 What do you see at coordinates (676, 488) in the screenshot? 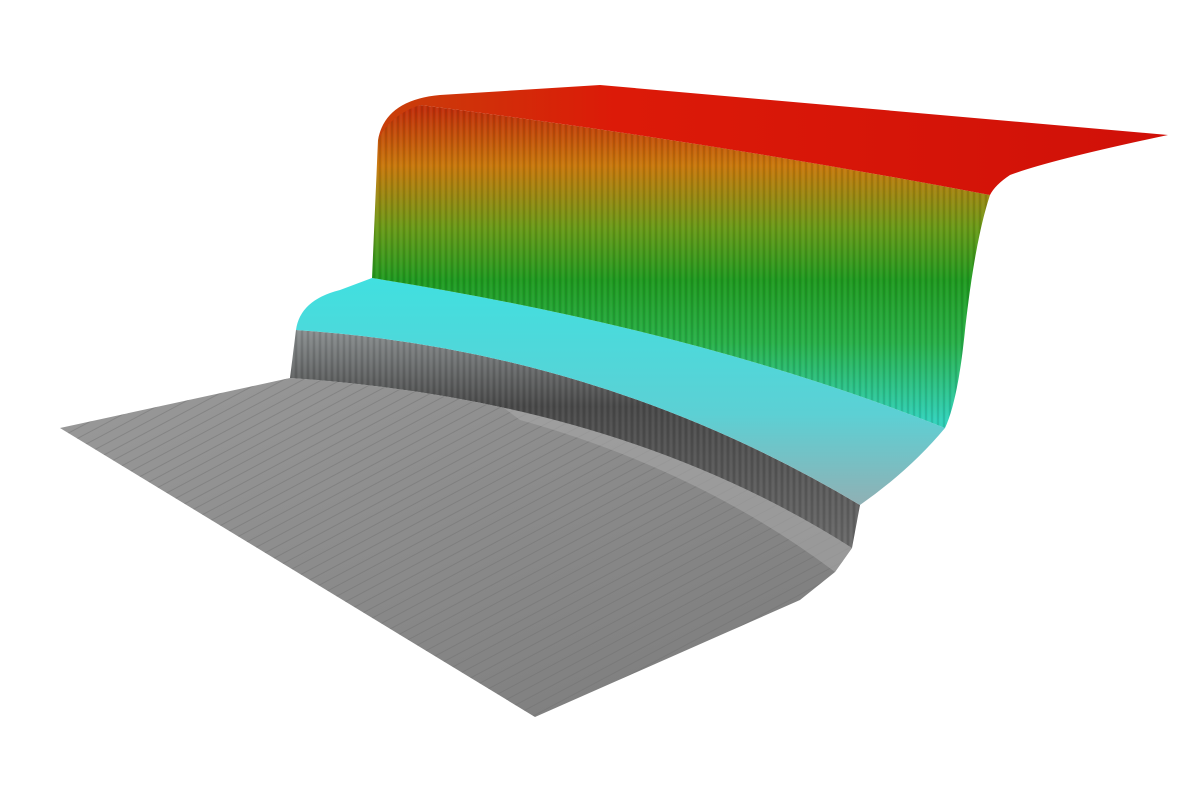
I see `floor-rough-edge` at bounding box center [676, 488].